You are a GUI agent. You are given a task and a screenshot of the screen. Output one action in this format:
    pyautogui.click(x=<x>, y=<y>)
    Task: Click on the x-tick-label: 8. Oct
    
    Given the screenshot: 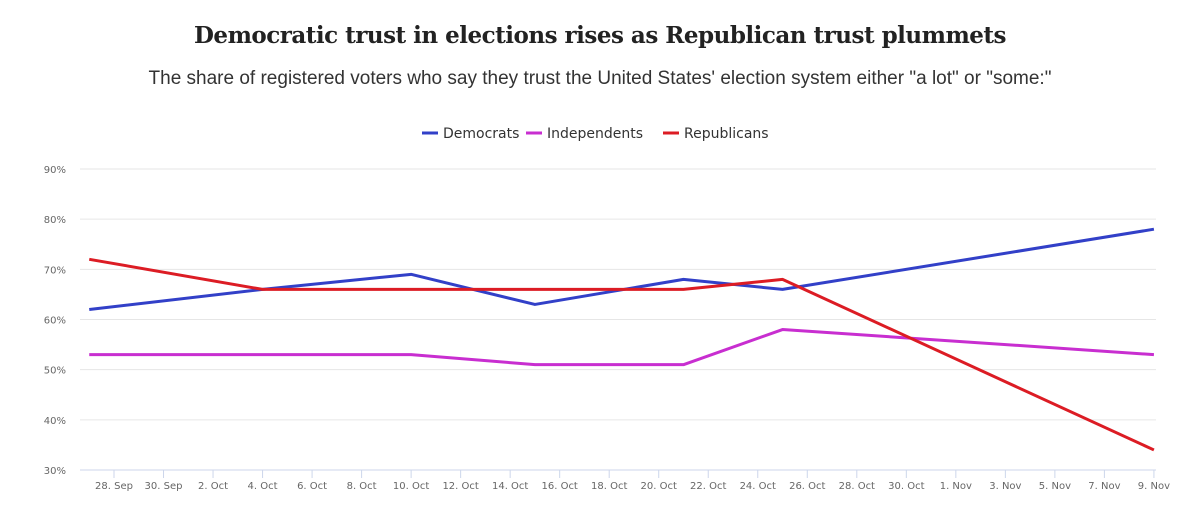 What is the action you would take?
    pyautogui.click(x=362, y=486)
    